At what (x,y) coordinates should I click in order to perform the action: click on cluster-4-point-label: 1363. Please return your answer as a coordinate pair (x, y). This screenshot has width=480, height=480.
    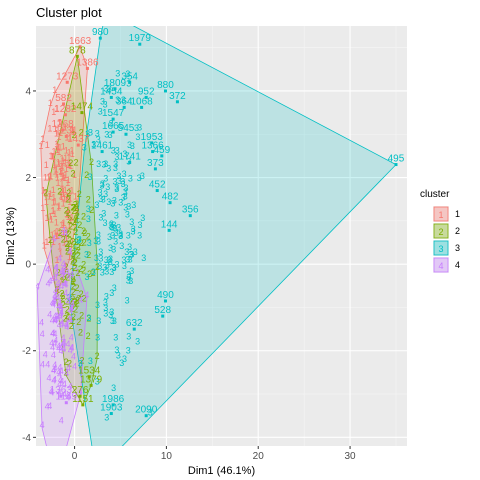
    Looking at the image, I should click on (61, 390).